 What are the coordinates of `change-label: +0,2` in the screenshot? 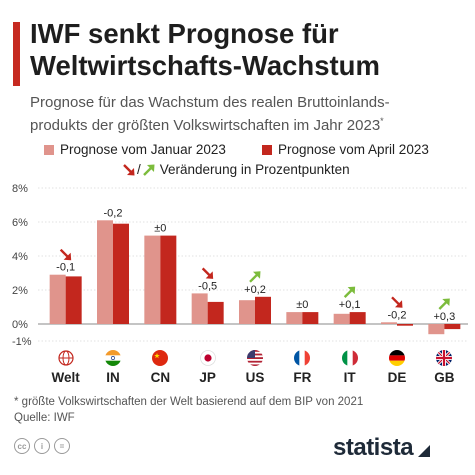 It's located at (255, 290).